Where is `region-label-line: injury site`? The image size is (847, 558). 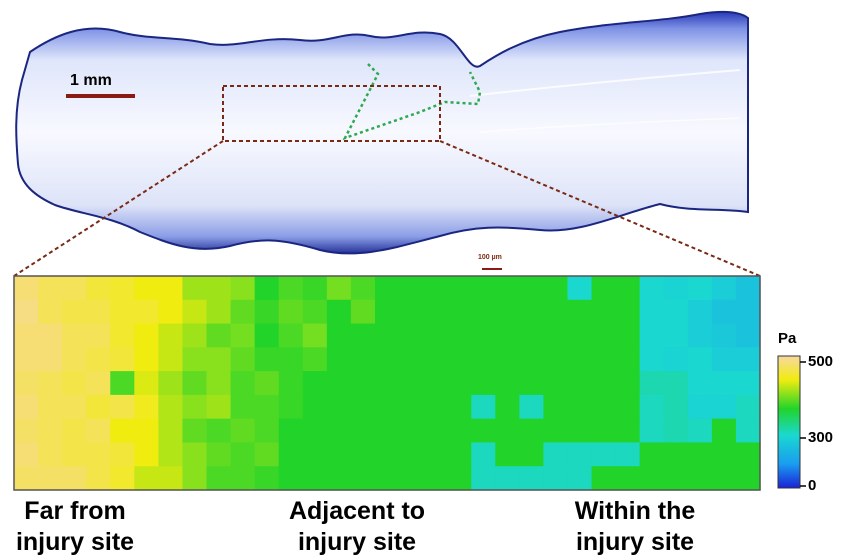 region-label-line: injury site is located at coordinates (75, 542).